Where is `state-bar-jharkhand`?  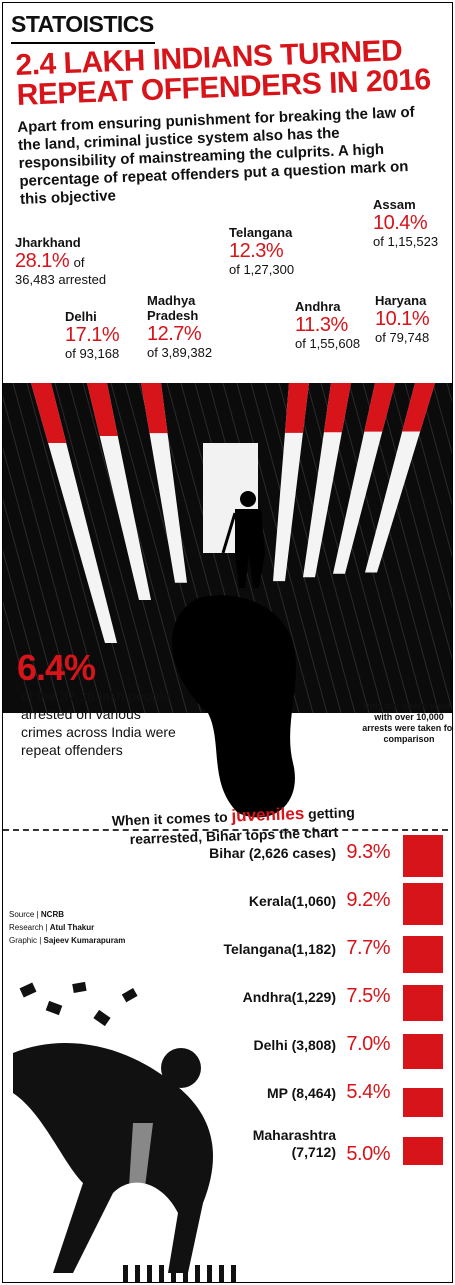
state-bar-jharkhand is located at coordinates (74, 513).